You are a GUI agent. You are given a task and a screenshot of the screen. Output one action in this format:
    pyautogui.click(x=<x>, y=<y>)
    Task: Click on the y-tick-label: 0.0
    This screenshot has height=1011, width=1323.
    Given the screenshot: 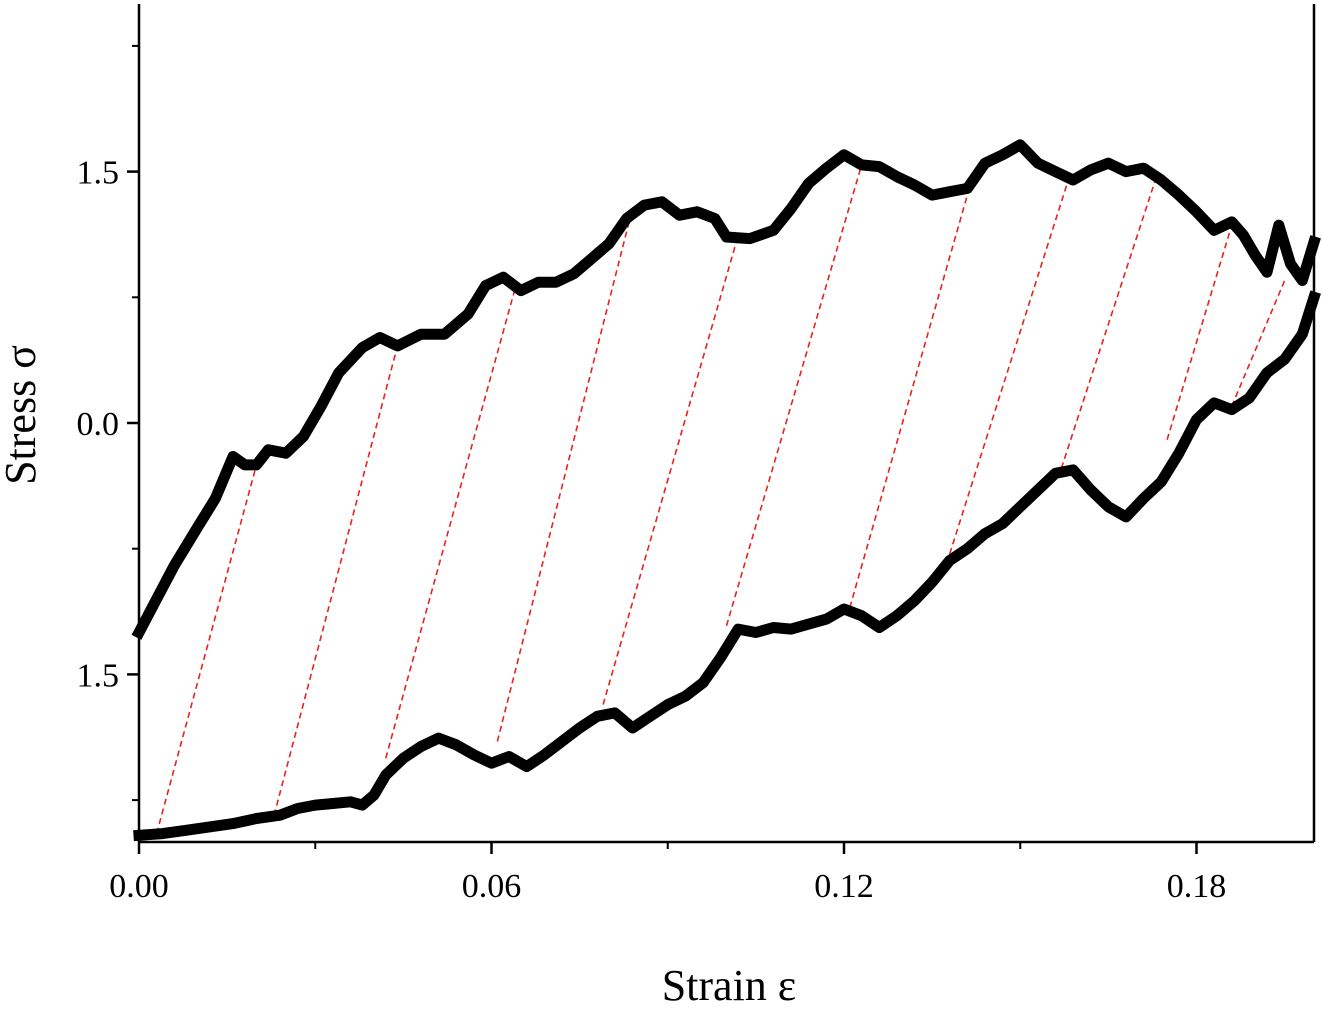 What is the action you would take?
    pyautogui.click(x=98, y=424)
    